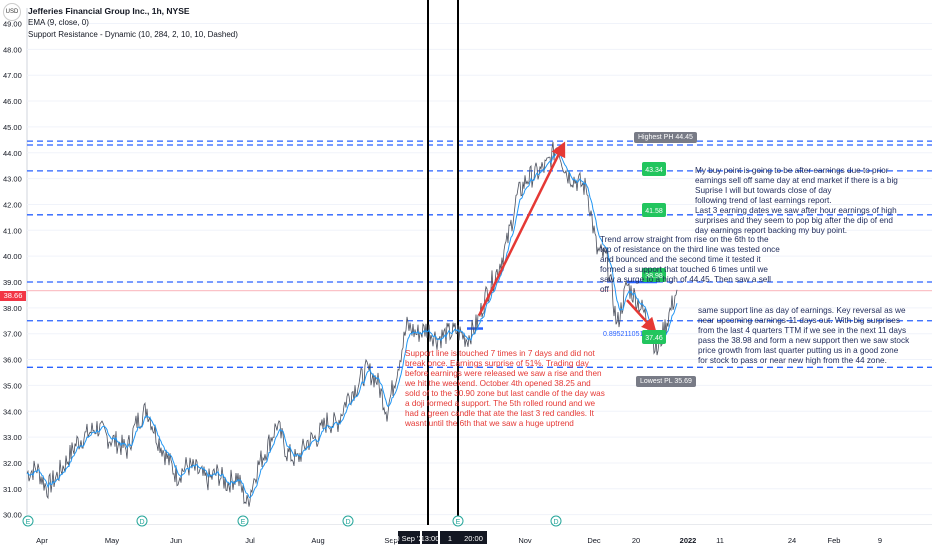  I want to click on y-tick-label: 43.00, so click(12, 179).